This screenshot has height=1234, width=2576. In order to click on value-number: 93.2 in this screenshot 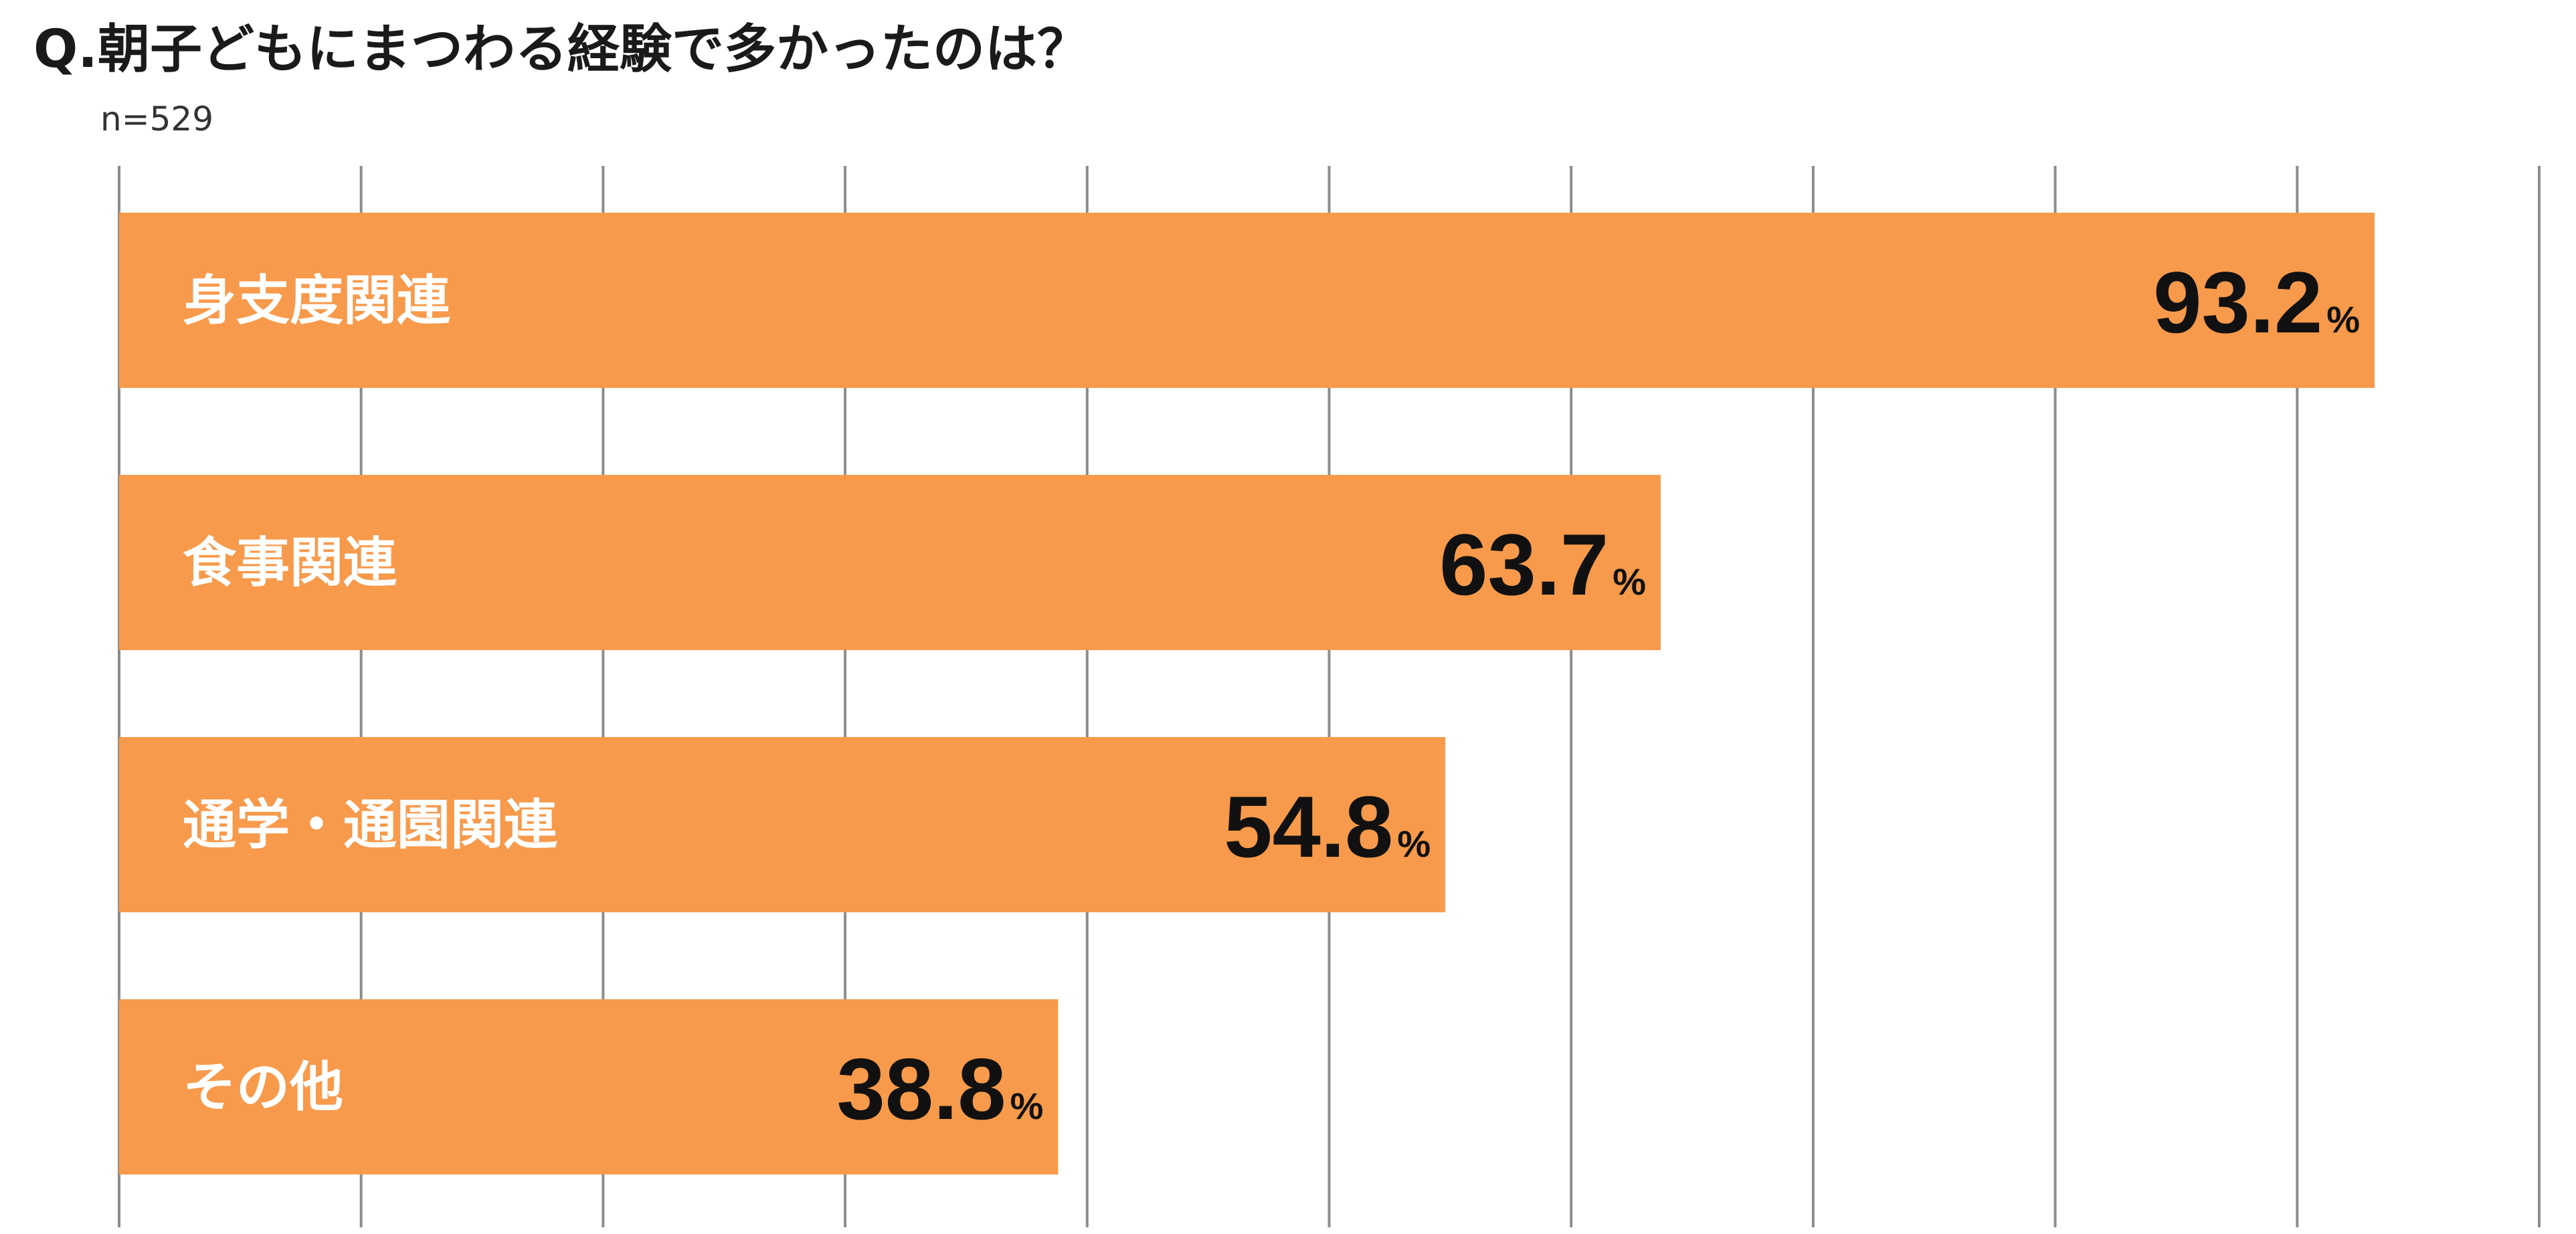, I will do `click(2237, 302)`.